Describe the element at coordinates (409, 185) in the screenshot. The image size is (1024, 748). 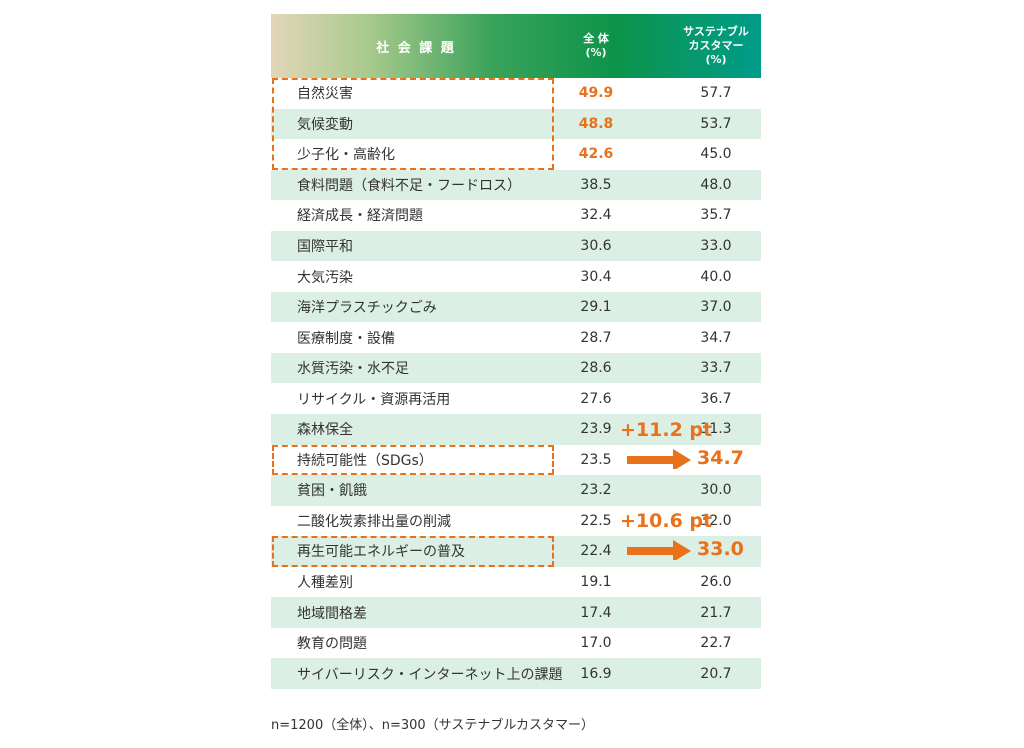
I see `issue-label: 食料問題（食料不足・フードロス）` at that location.